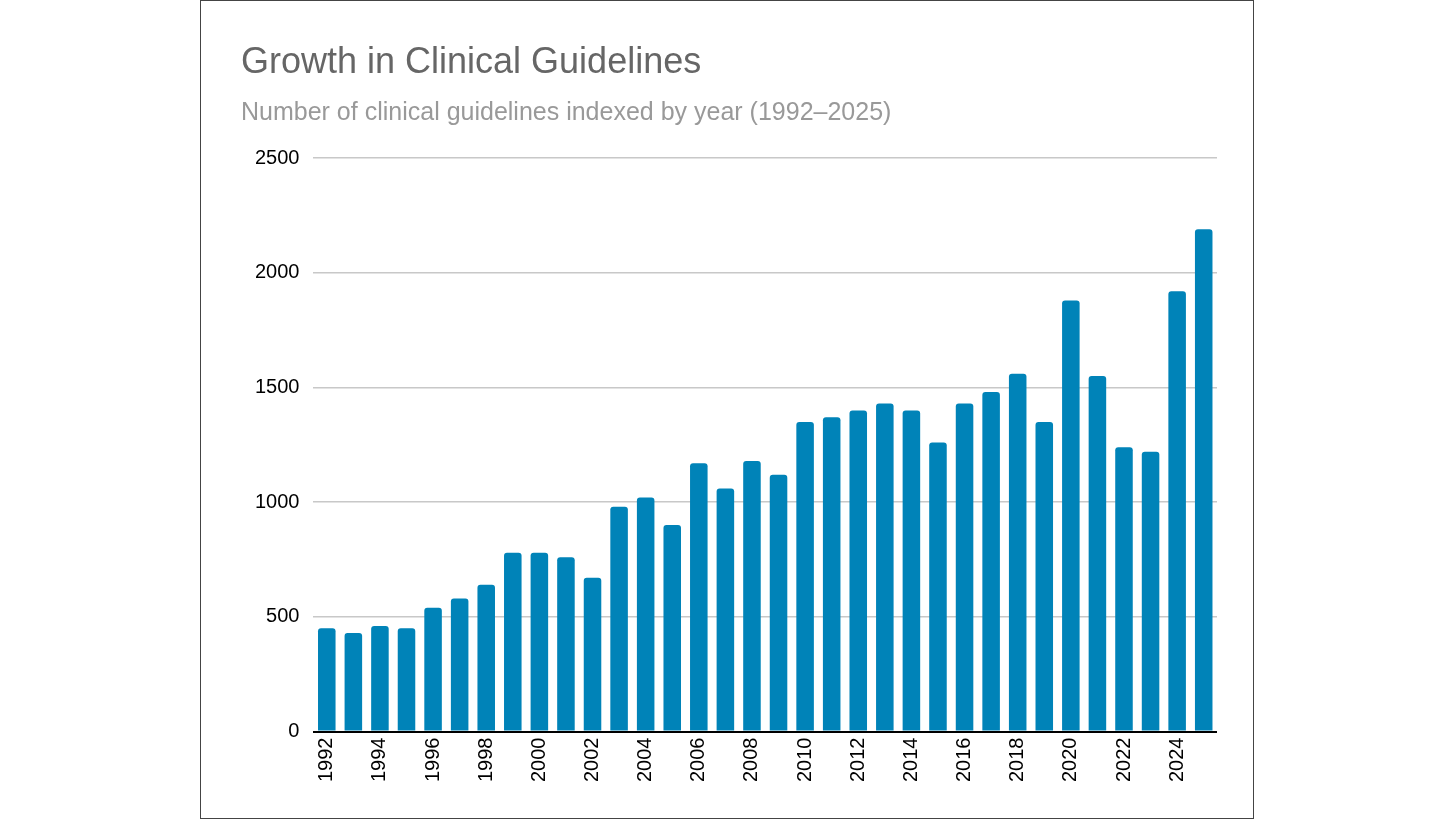 Image resolution: width=1456 pixels, height=819 pixels. I want to click on x-tick-label: 2008, so click(750, 760).